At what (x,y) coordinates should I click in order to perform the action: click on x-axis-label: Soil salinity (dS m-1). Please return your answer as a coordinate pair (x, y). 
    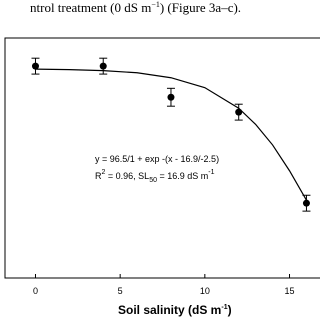
    Looking at the image, I should click on (175, 310).